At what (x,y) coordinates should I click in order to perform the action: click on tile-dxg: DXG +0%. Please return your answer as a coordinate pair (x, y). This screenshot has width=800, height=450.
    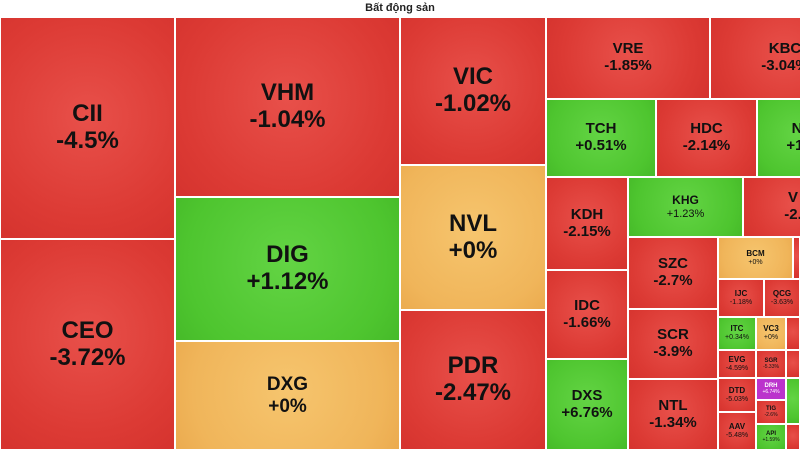
    Looking at the image, I should click on (287, 395).